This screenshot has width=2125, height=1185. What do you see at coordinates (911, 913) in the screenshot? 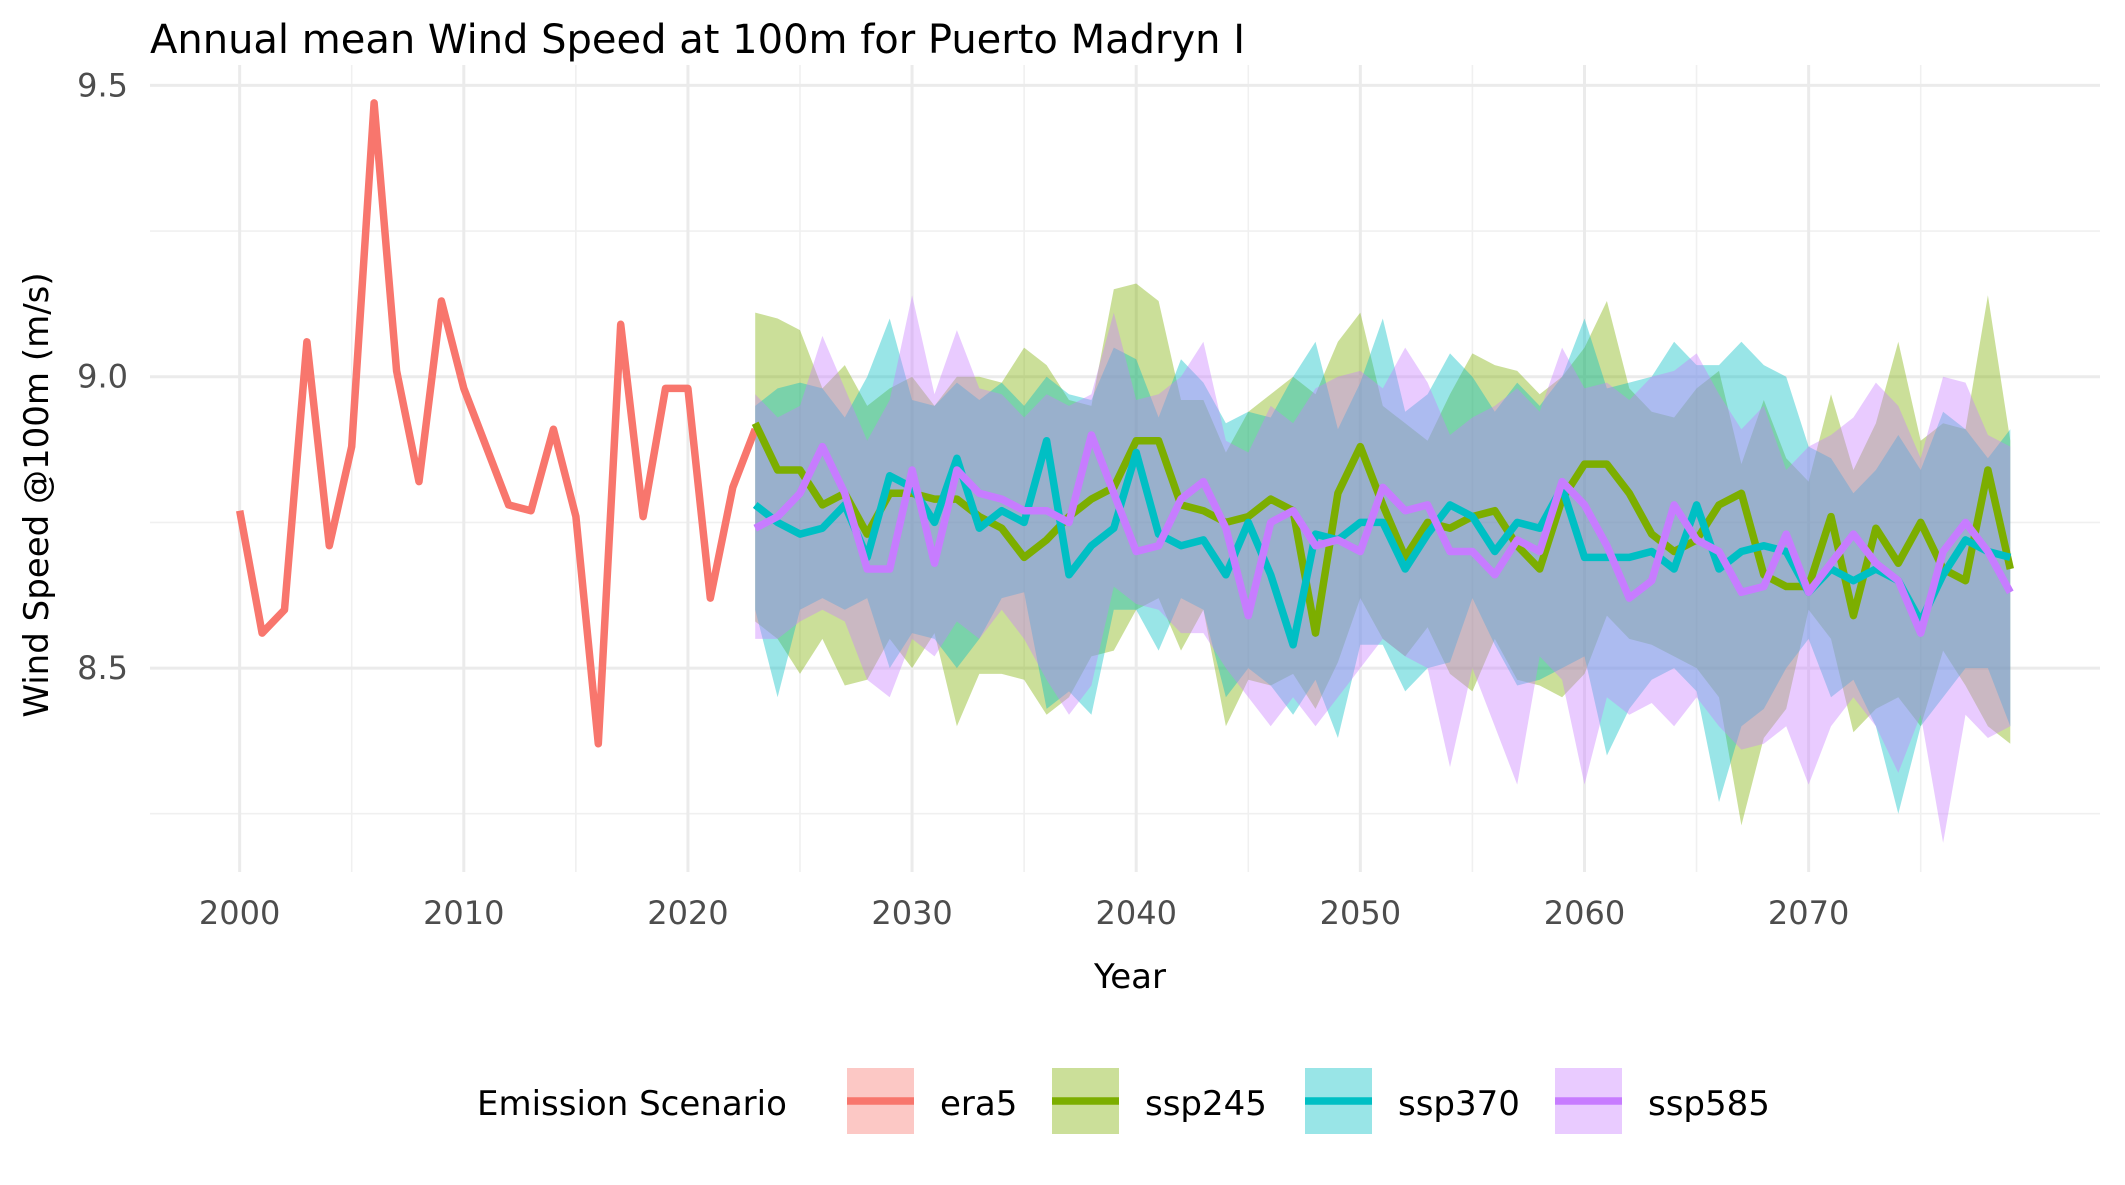
I see `x-tick-label: 2030` at bounding box center [911, 913].